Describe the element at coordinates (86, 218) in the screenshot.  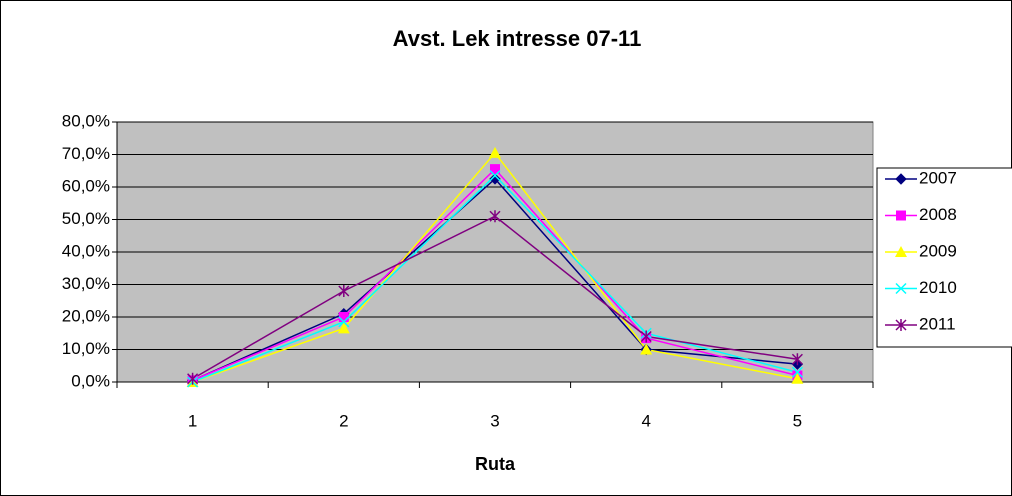
I see `y-tick-label: 50,0%` at that location.